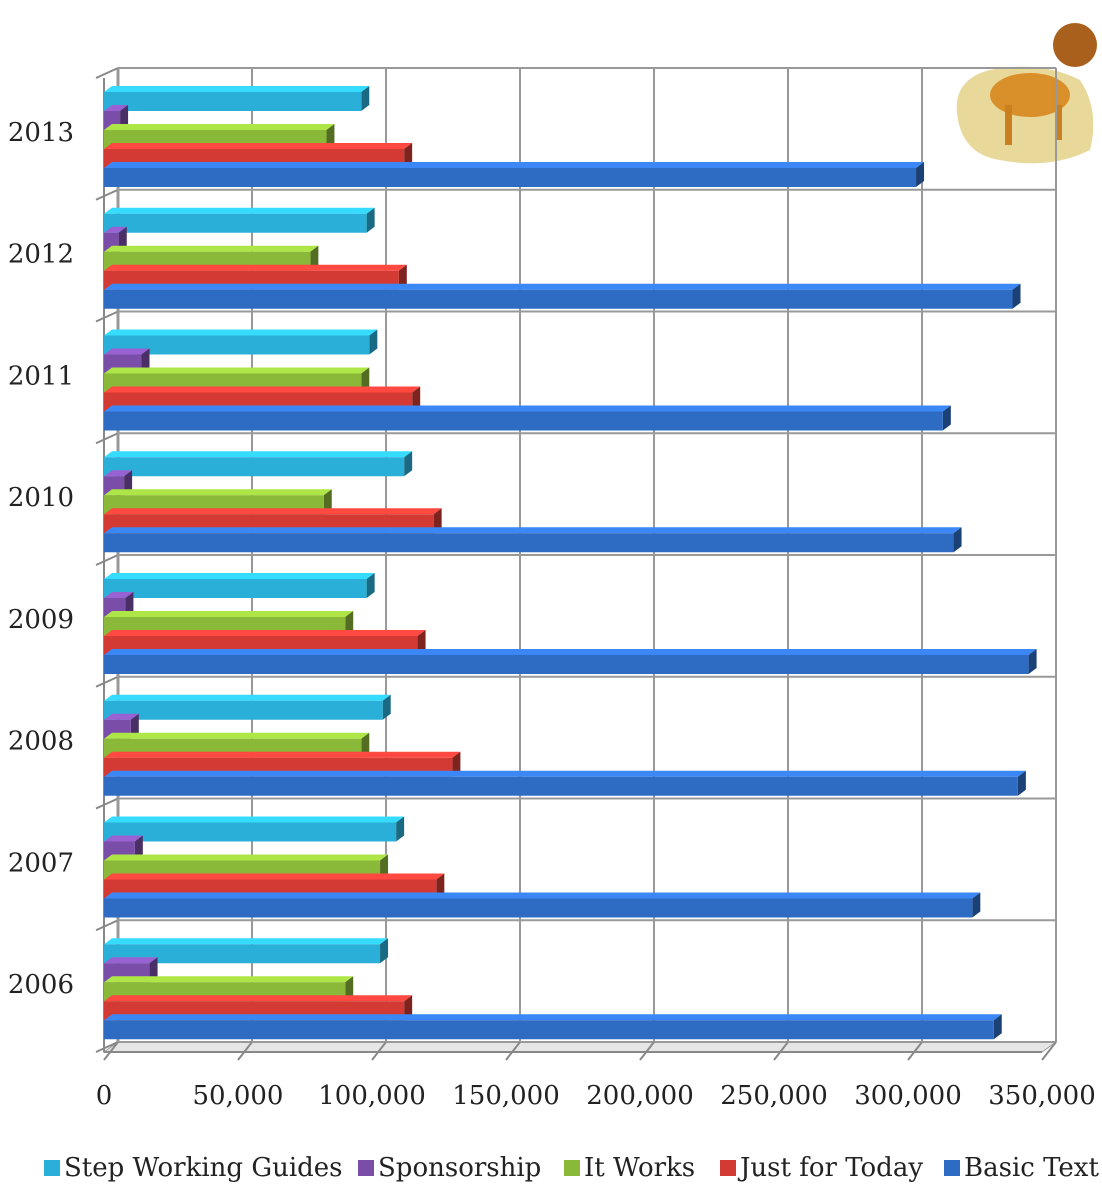 The image size is (1102, 1188). What do you see at coordinates (908, 1096) in the screenshot?
I see `x-tick-label: 300,000` at bounding box center [908, 1096].